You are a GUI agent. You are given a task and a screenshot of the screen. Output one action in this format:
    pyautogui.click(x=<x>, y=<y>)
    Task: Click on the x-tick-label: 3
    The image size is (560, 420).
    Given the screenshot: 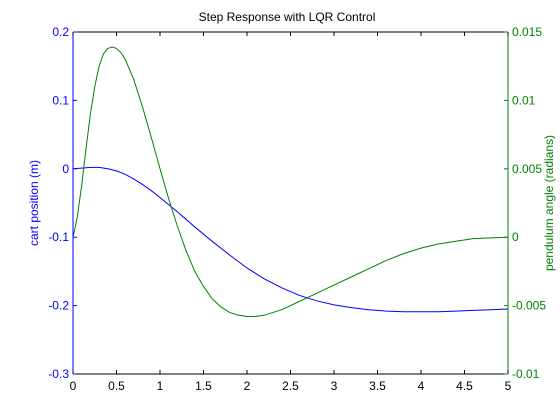 What is the action you would take?
    pyautogui.click(x=334, y=386)
    